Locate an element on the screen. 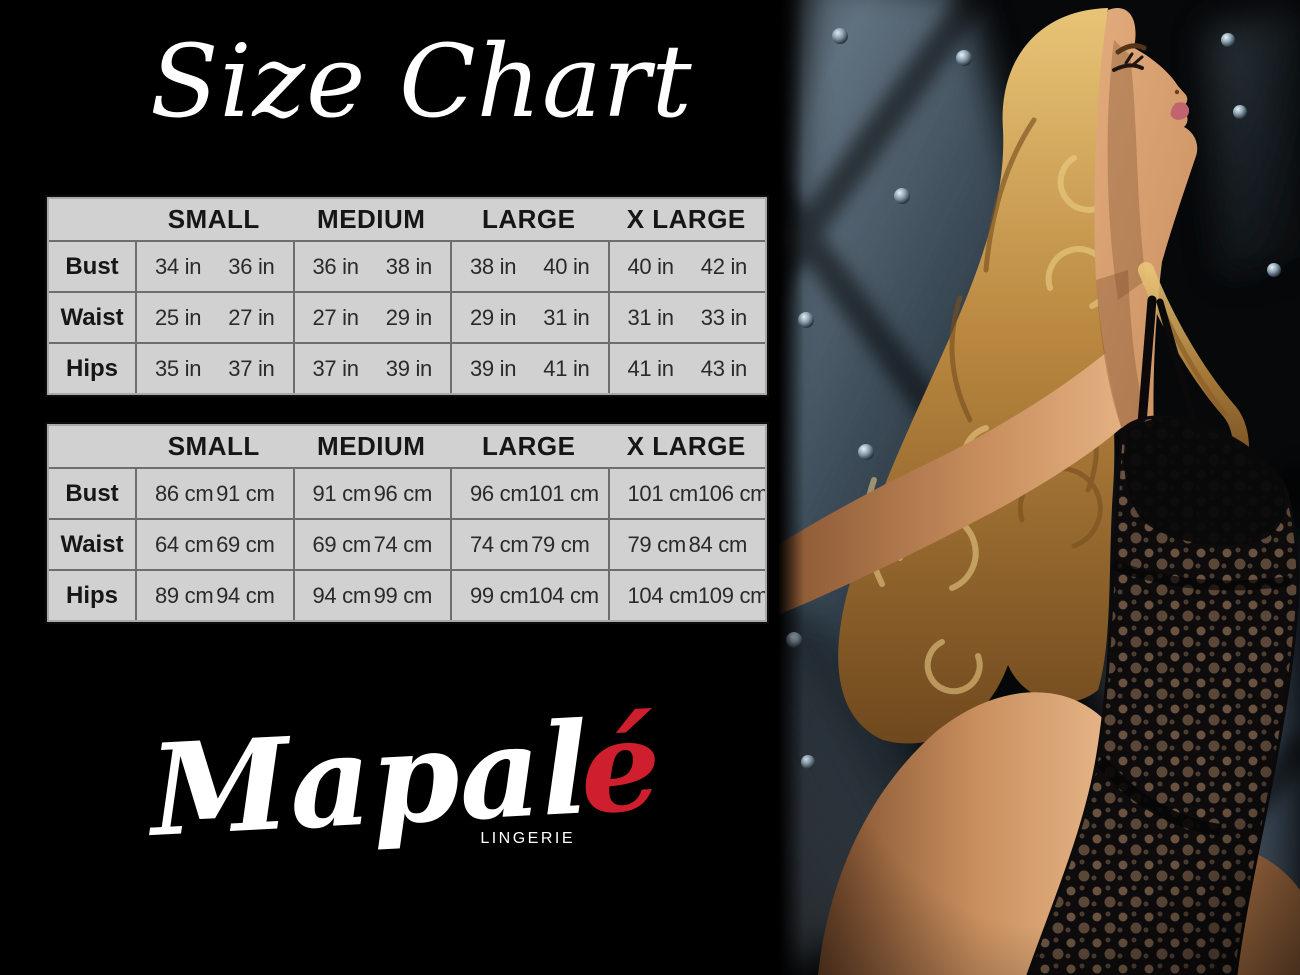 Image resolution: width=1300 pixels, height=975 pixels. measurement-cell: 38 in 40 in is located at coordinates (529, 266).